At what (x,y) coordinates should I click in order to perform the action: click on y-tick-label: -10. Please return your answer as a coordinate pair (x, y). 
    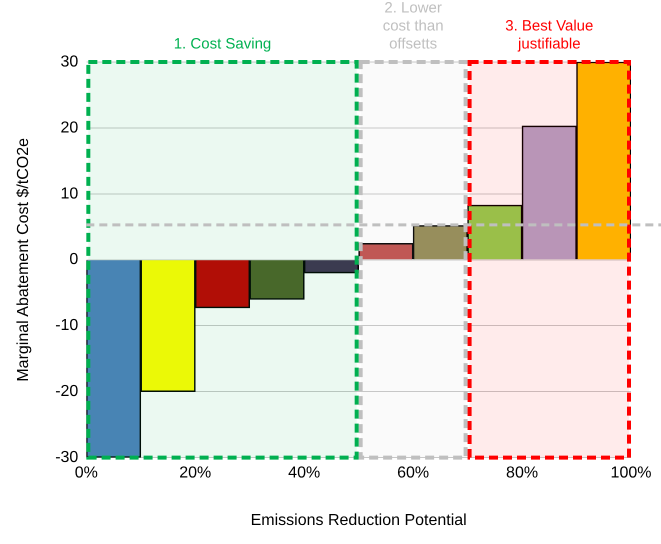
    Looking at the image, I should click on (66, 325).